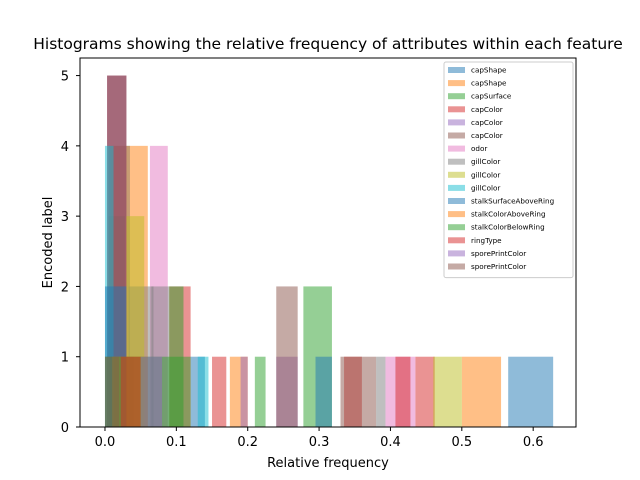 Image resolution: width=640 pixels, height=480 pixels. What do you see at coordinates (533, 442) in the screenshot?
I see `x-tick-label: 0.6` at bounding box center [533, 442].